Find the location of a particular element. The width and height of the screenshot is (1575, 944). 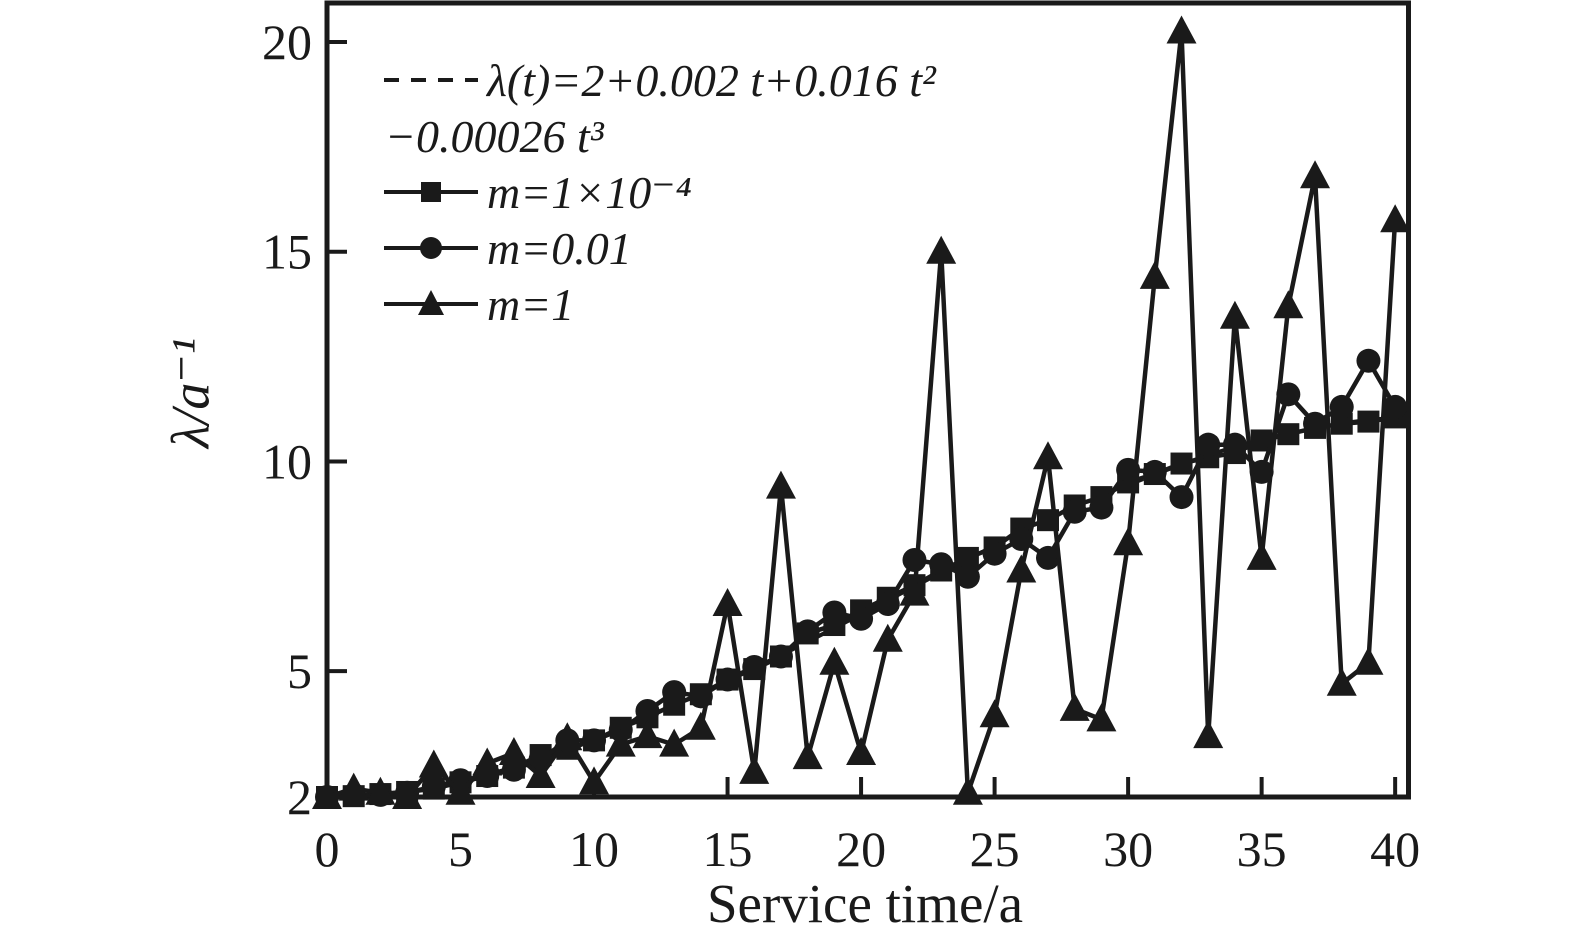

x-tick-label: 10 is located at coordinates (594, 849).